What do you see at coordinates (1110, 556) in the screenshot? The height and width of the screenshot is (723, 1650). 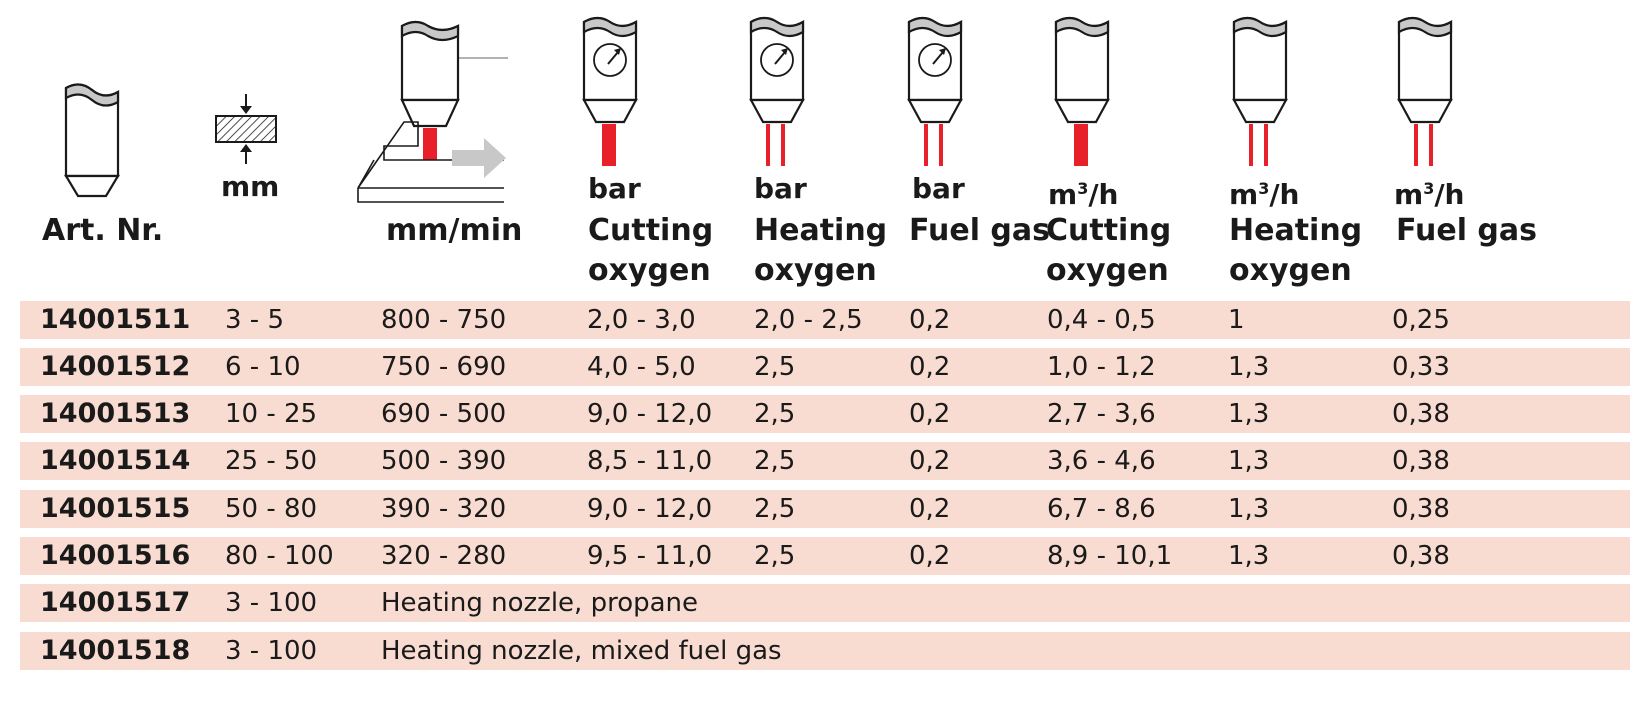 I see `cutting-oxygen-m3h: 8,9 - 10,1` at bounding box center [1110, 556].